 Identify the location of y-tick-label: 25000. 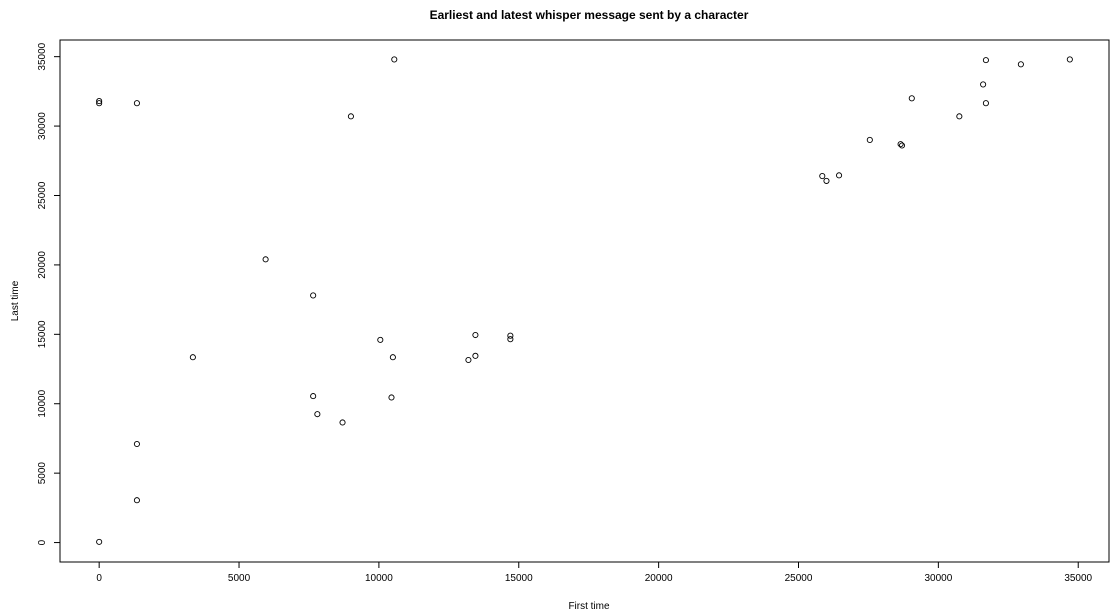
(42, 195).